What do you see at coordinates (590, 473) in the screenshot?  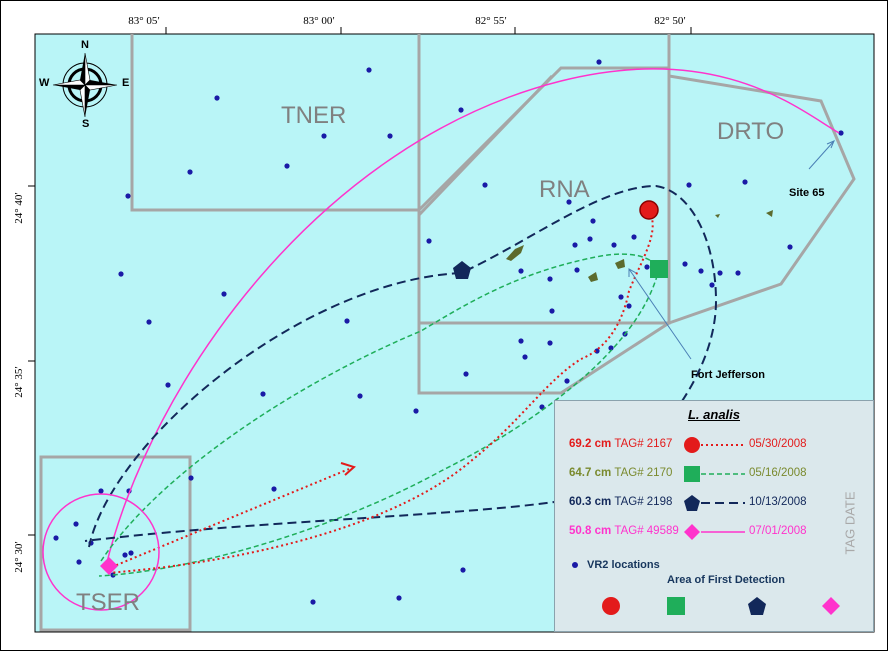 I see `legend-size-2170: 64.7 cm` at bounding box center [590, 473].